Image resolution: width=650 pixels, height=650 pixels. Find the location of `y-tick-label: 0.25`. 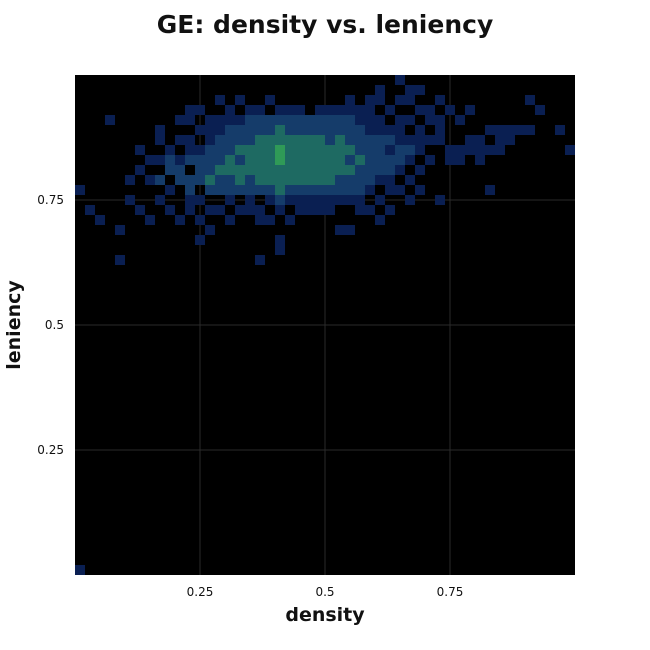

y-tick-label: 0.25 is located at coordinates (50, 450).